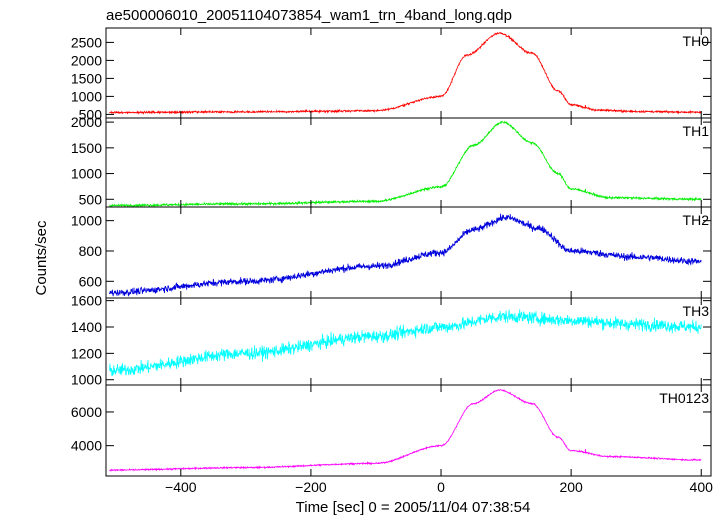 The height and width of the screenshot is (521, 724). I want to click on y-axis-label: Counts/sec, so click(41, 258).